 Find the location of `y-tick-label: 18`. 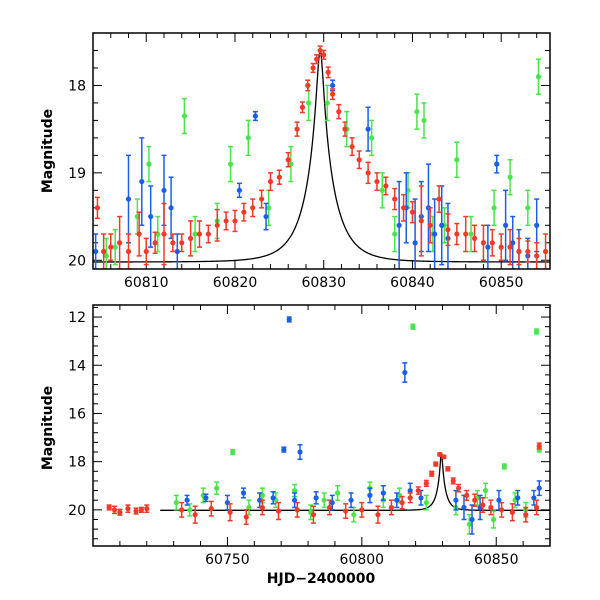

y-tick-label: 18 is located at coordinates (77, 86).